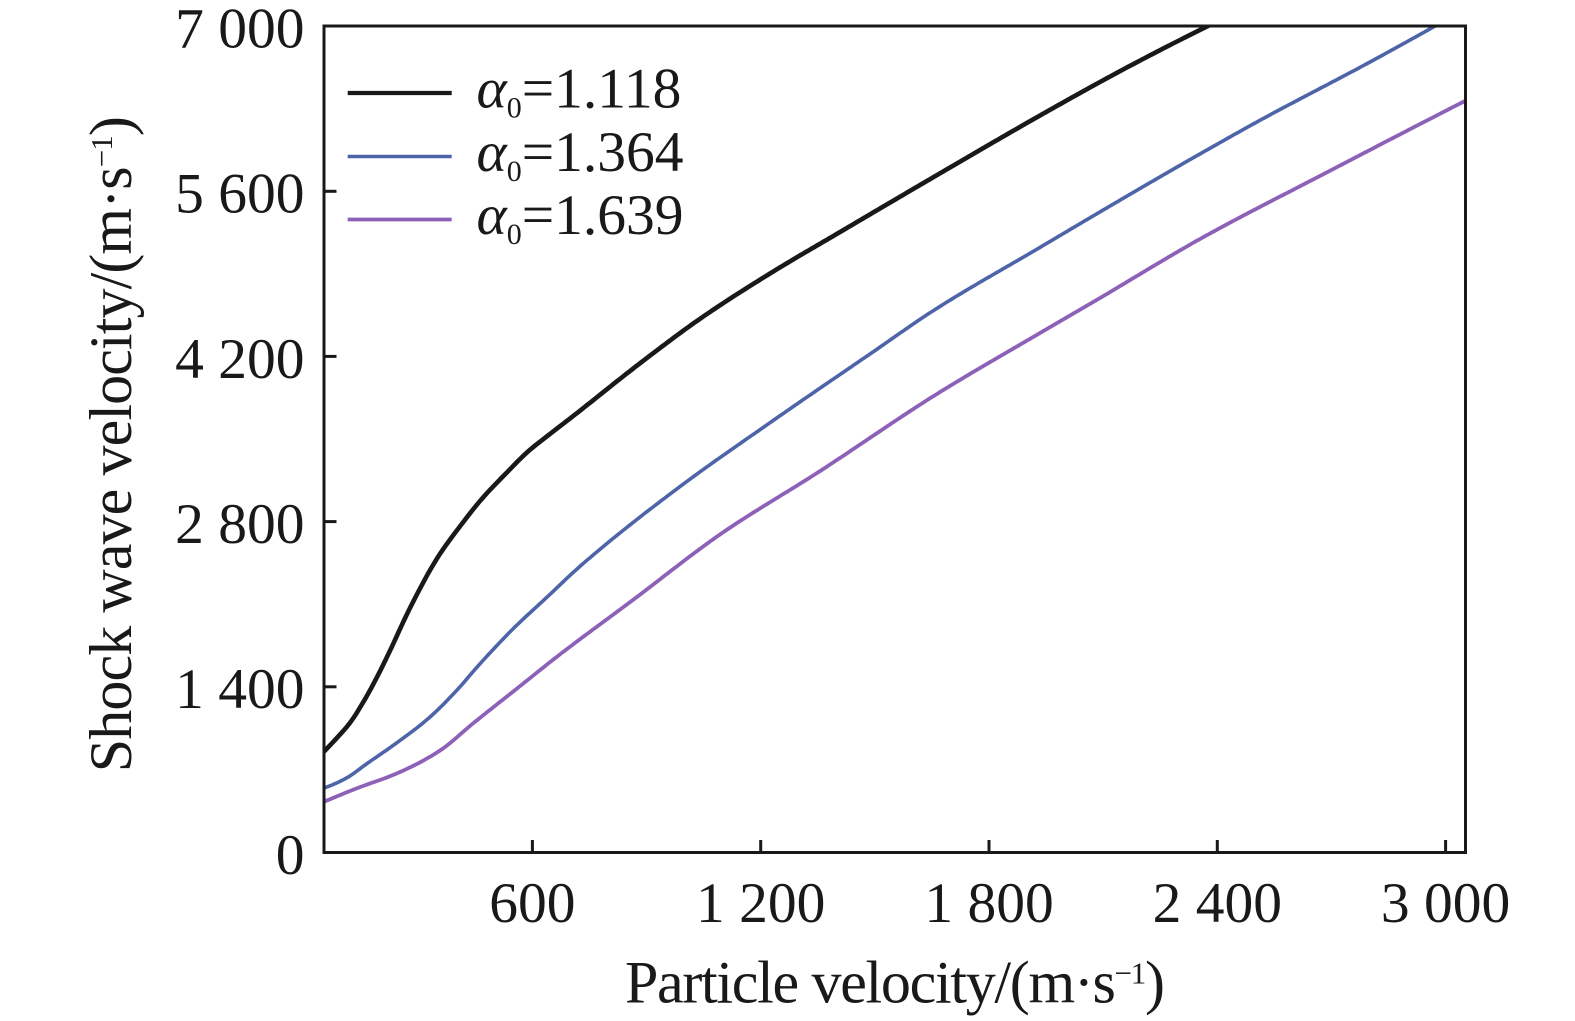 This screenshot has width=1575, height=1021. I want to click on svg-text: 1 800, so click(988, 903).